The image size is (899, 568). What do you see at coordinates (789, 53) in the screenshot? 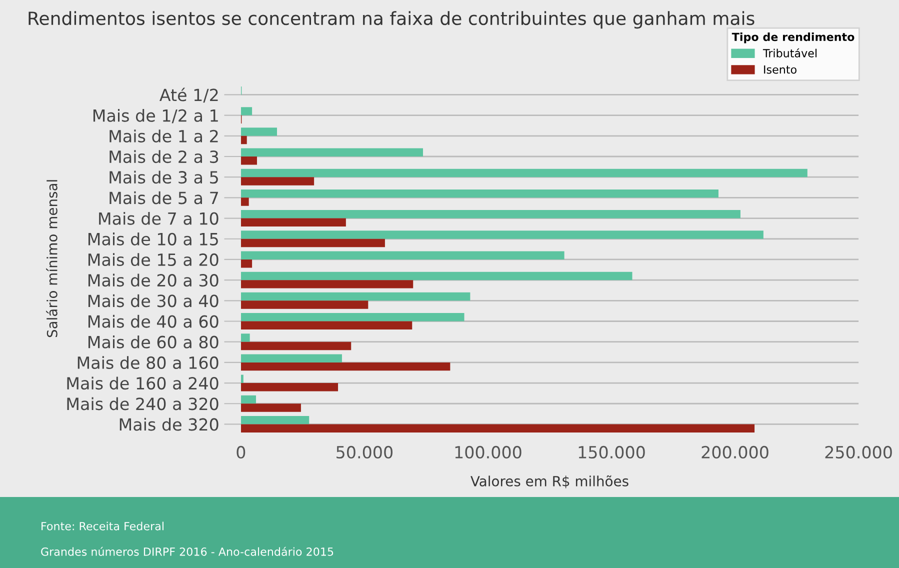
I see `legend-label: Tributável` at bounding box center [789, 53].